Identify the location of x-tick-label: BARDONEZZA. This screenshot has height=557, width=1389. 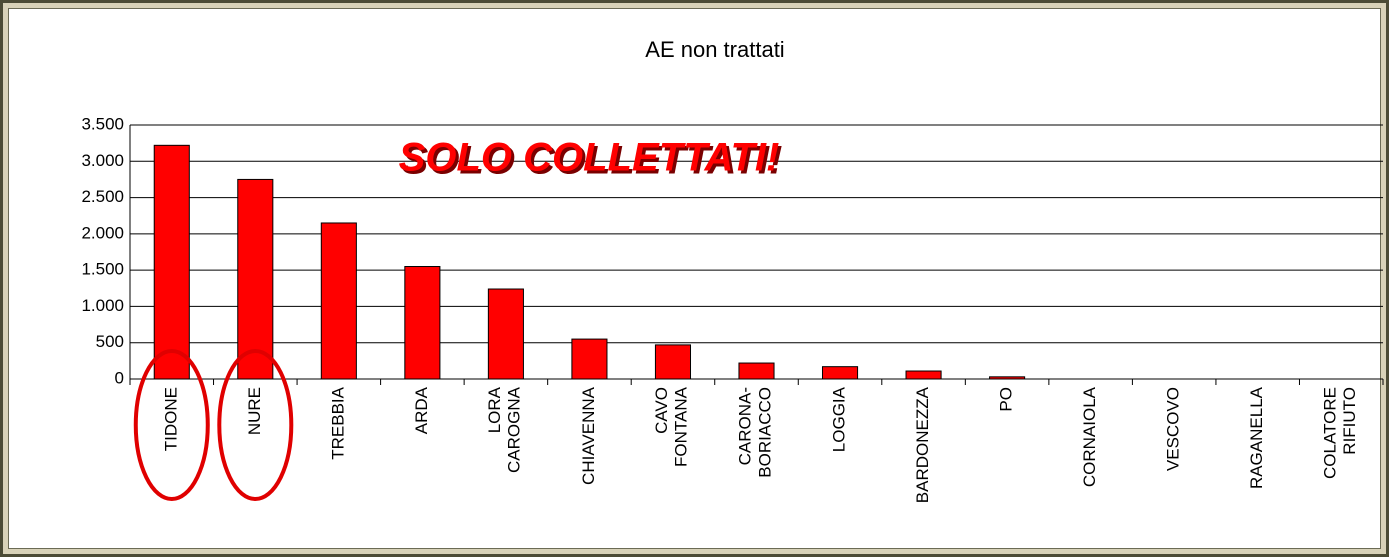
(922, 444).